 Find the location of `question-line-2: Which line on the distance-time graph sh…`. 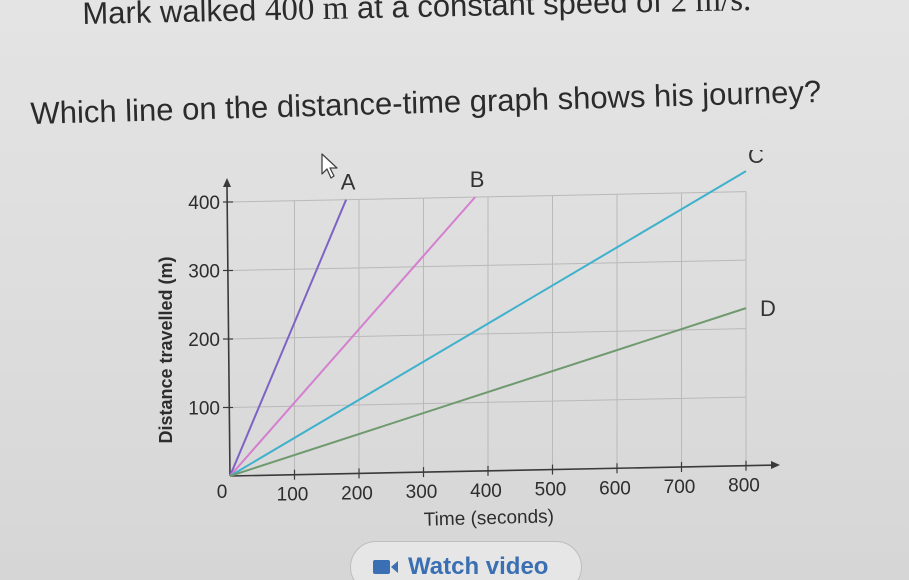

question-line-2: Which line on the distance-time graph sh… is located at coordinates (426, 102).